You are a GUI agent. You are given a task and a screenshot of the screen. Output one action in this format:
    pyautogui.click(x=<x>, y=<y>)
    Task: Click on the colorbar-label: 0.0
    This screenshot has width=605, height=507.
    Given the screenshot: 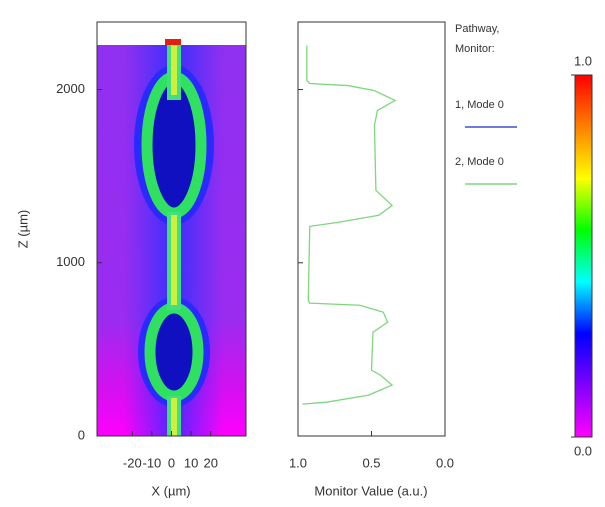 What is the action you would take?
    pyautogui.click(x=583, y=450)
    